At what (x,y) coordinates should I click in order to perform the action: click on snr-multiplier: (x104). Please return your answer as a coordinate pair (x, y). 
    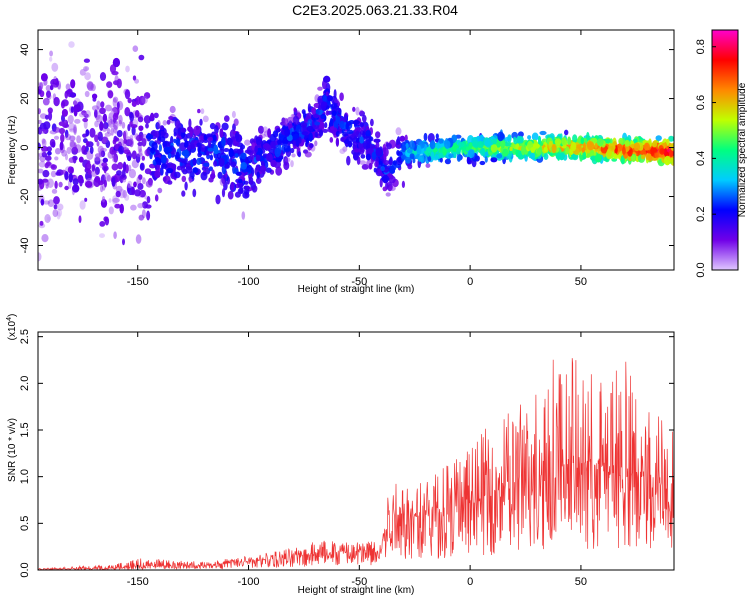
    Looking at the image, I should click on (12, 327).